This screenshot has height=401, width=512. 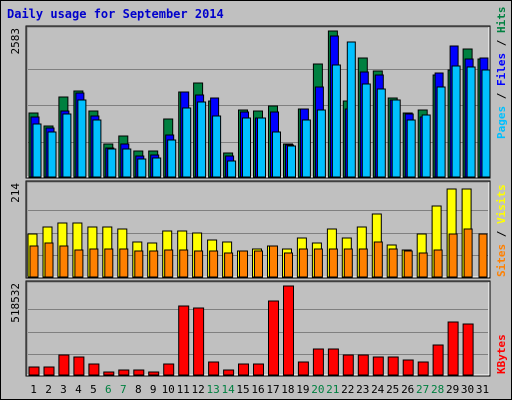 I want to click on x-tick-label-14: 14, so click(x=228, y=389).